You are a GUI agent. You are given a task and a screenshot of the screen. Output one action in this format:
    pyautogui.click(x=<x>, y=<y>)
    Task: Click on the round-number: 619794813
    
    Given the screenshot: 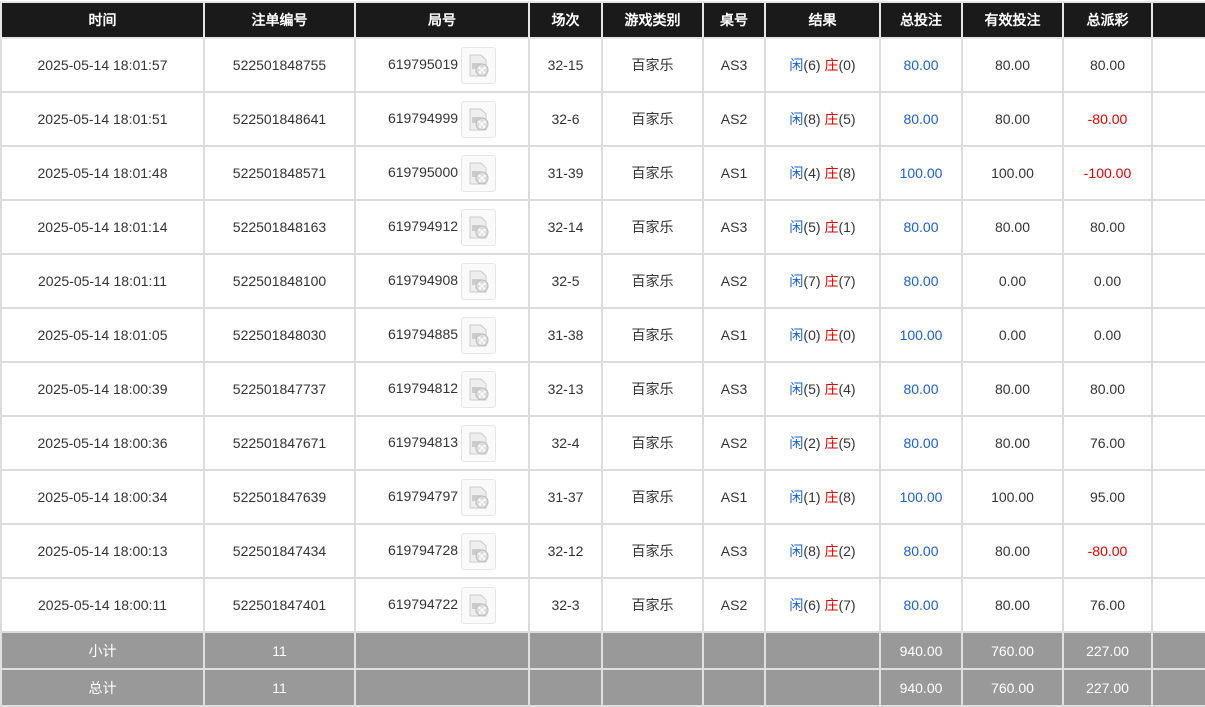 What is the action you would take?
    pyautogui.click(x=423, y=441)
    